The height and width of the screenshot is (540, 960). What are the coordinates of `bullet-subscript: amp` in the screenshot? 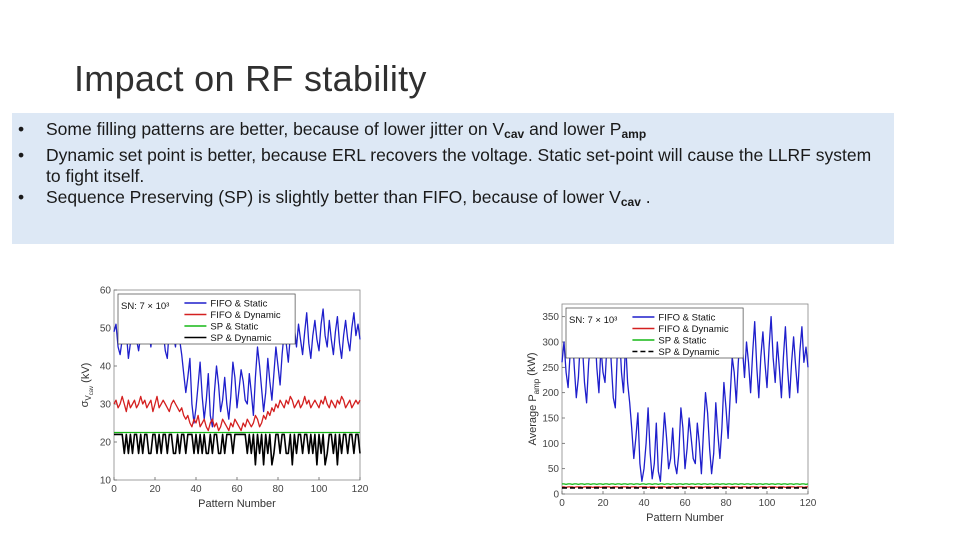 It's located at (634, 134).